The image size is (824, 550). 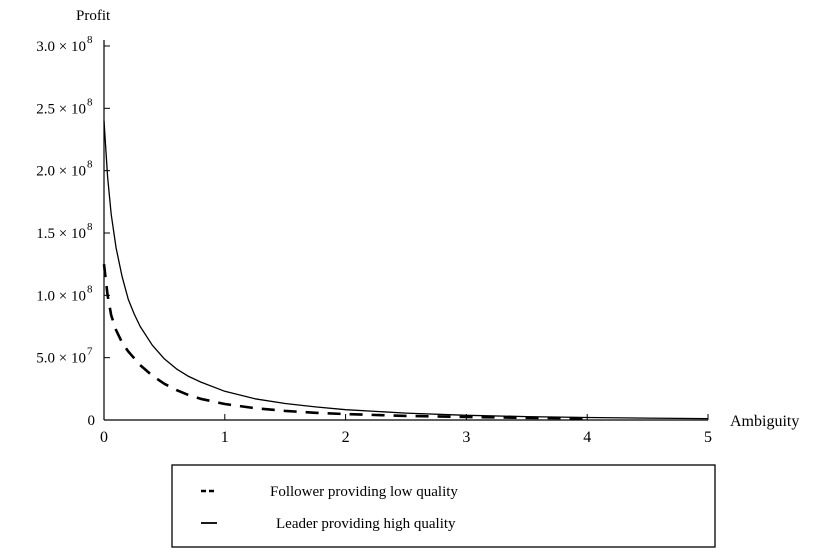 I want to click on y-tick-label: 3.0 × 10 8, so click(x=64, y=44).